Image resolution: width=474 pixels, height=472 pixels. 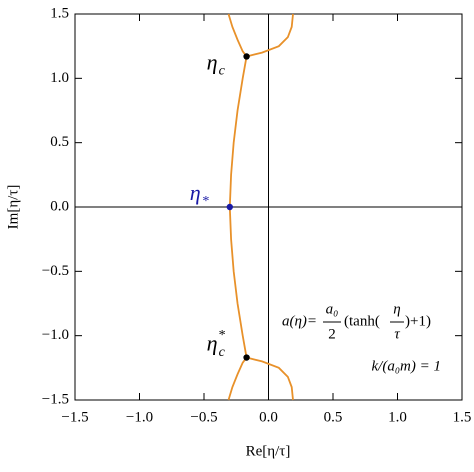 What do you see at coordinates (397, 417) in the screenshot?
I see `x-tick-label: 1.0` at bounding box center [397, 417].